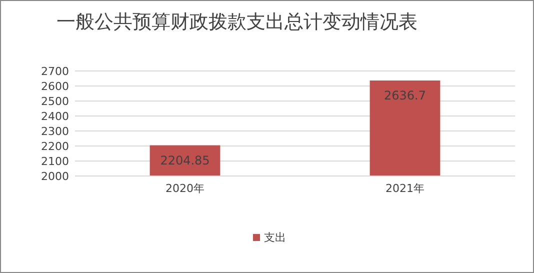 This screenshot has height=273, width=534. I want to click on y-tick-label: 2400, so click(55, 116).